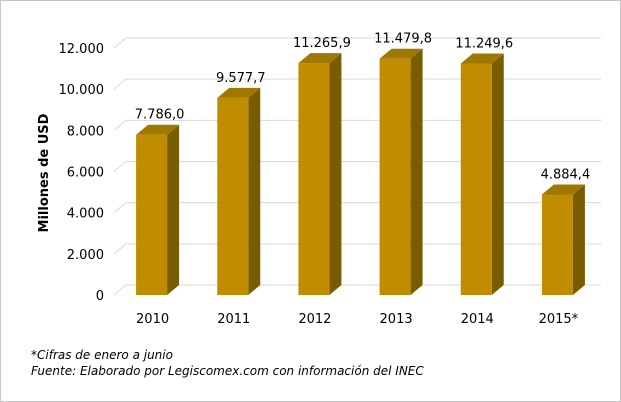 The width and height of the screenshot is (621, 402). I want to click on x-tick-labels: 2010 2011 2012 2013 2014 2015*, so click(357, 319).